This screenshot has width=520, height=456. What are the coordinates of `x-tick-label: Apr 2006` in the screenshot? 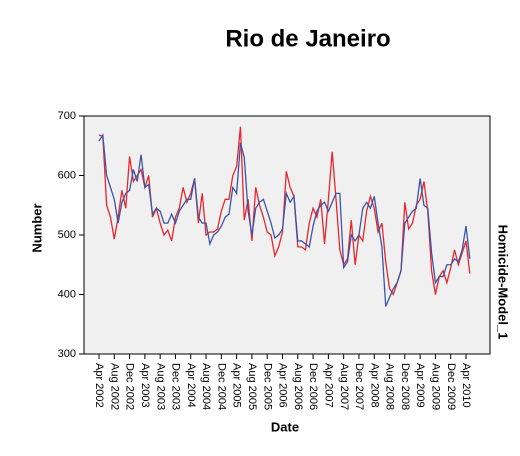 It's located at (283, 385).